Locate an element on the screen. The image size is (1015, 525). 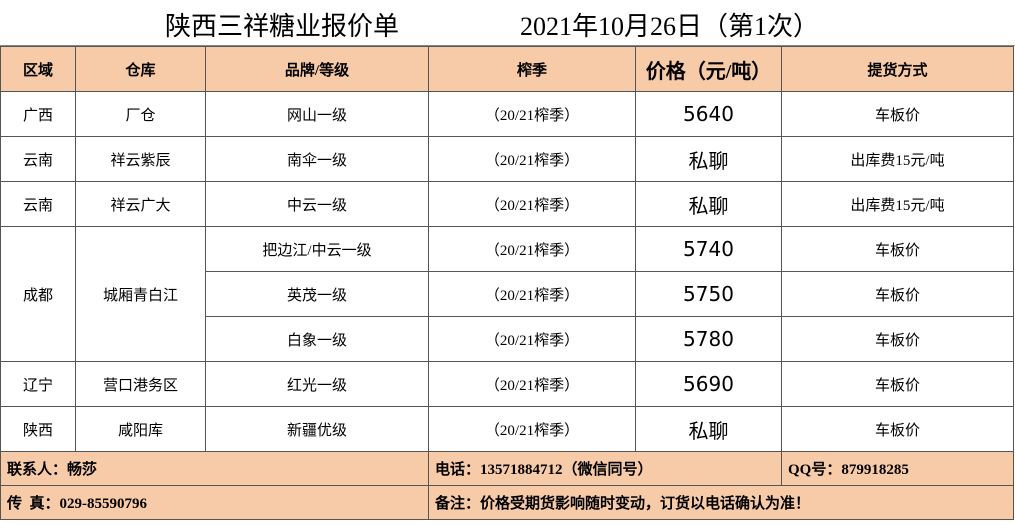
region: 广西 is located at coordinates (38, 114).